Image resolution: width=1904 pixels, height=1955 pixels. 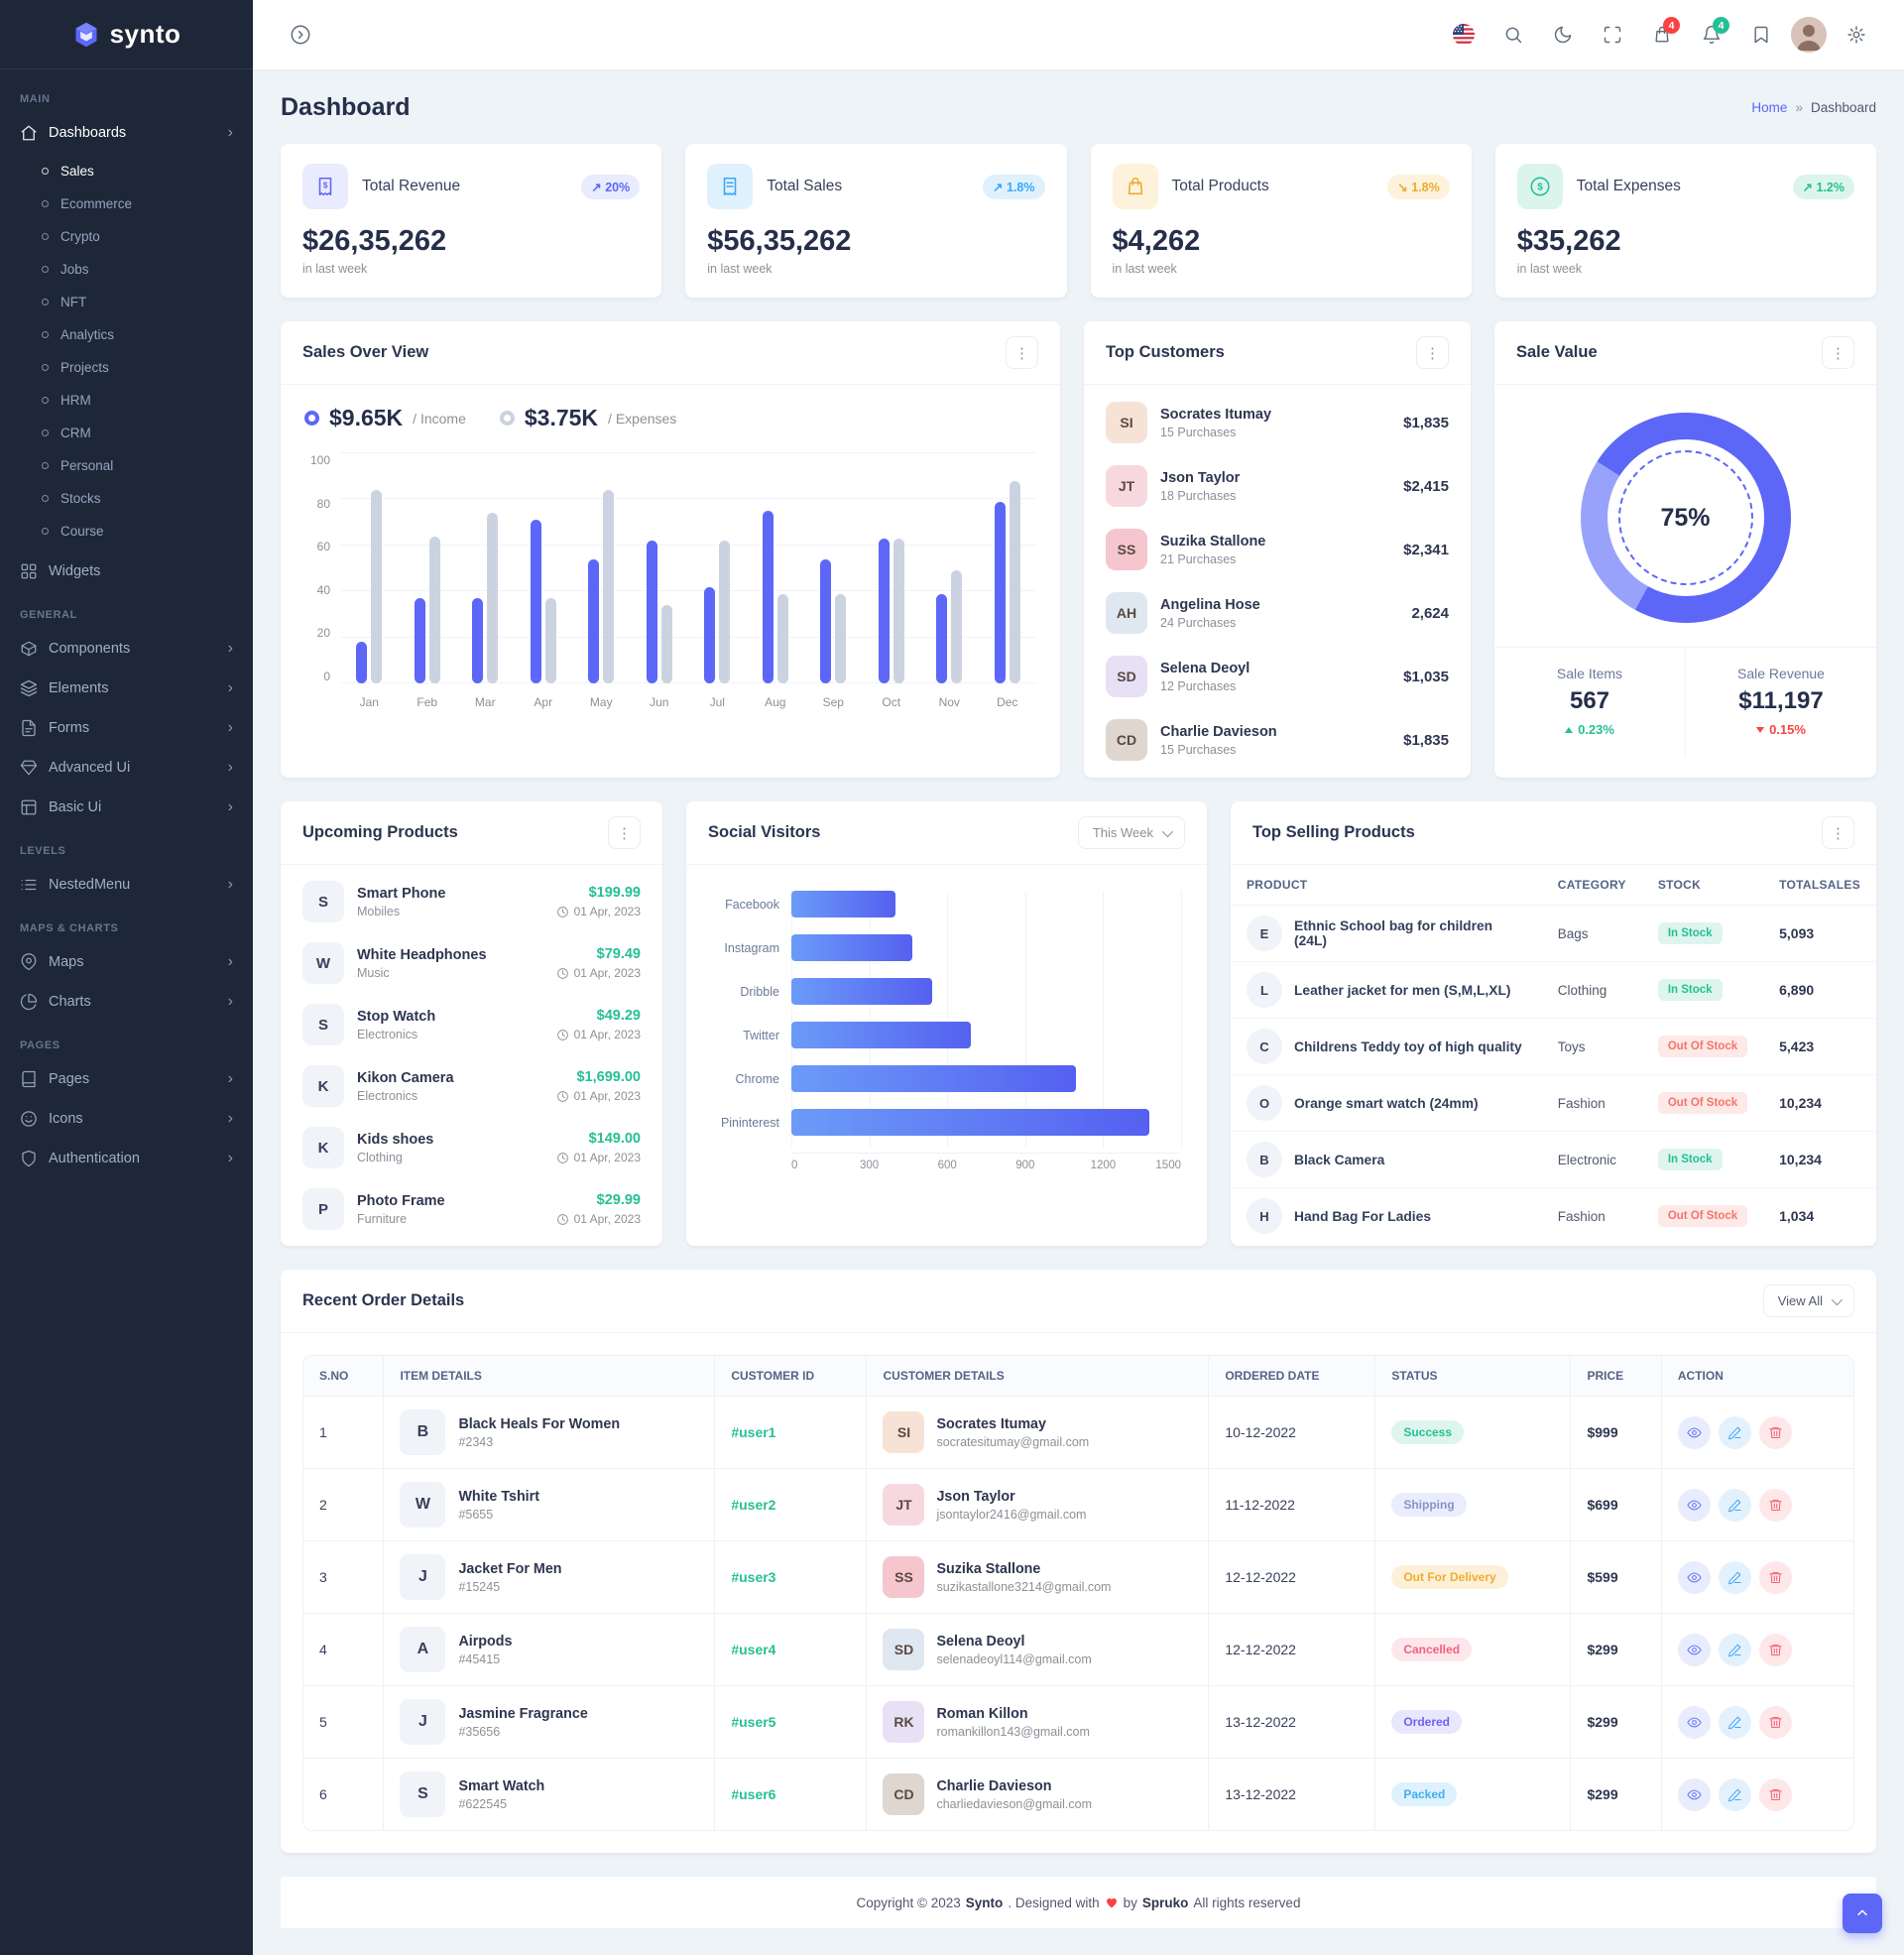 I want to click on x-axis-label: Aug, so click(x=775, y=702).